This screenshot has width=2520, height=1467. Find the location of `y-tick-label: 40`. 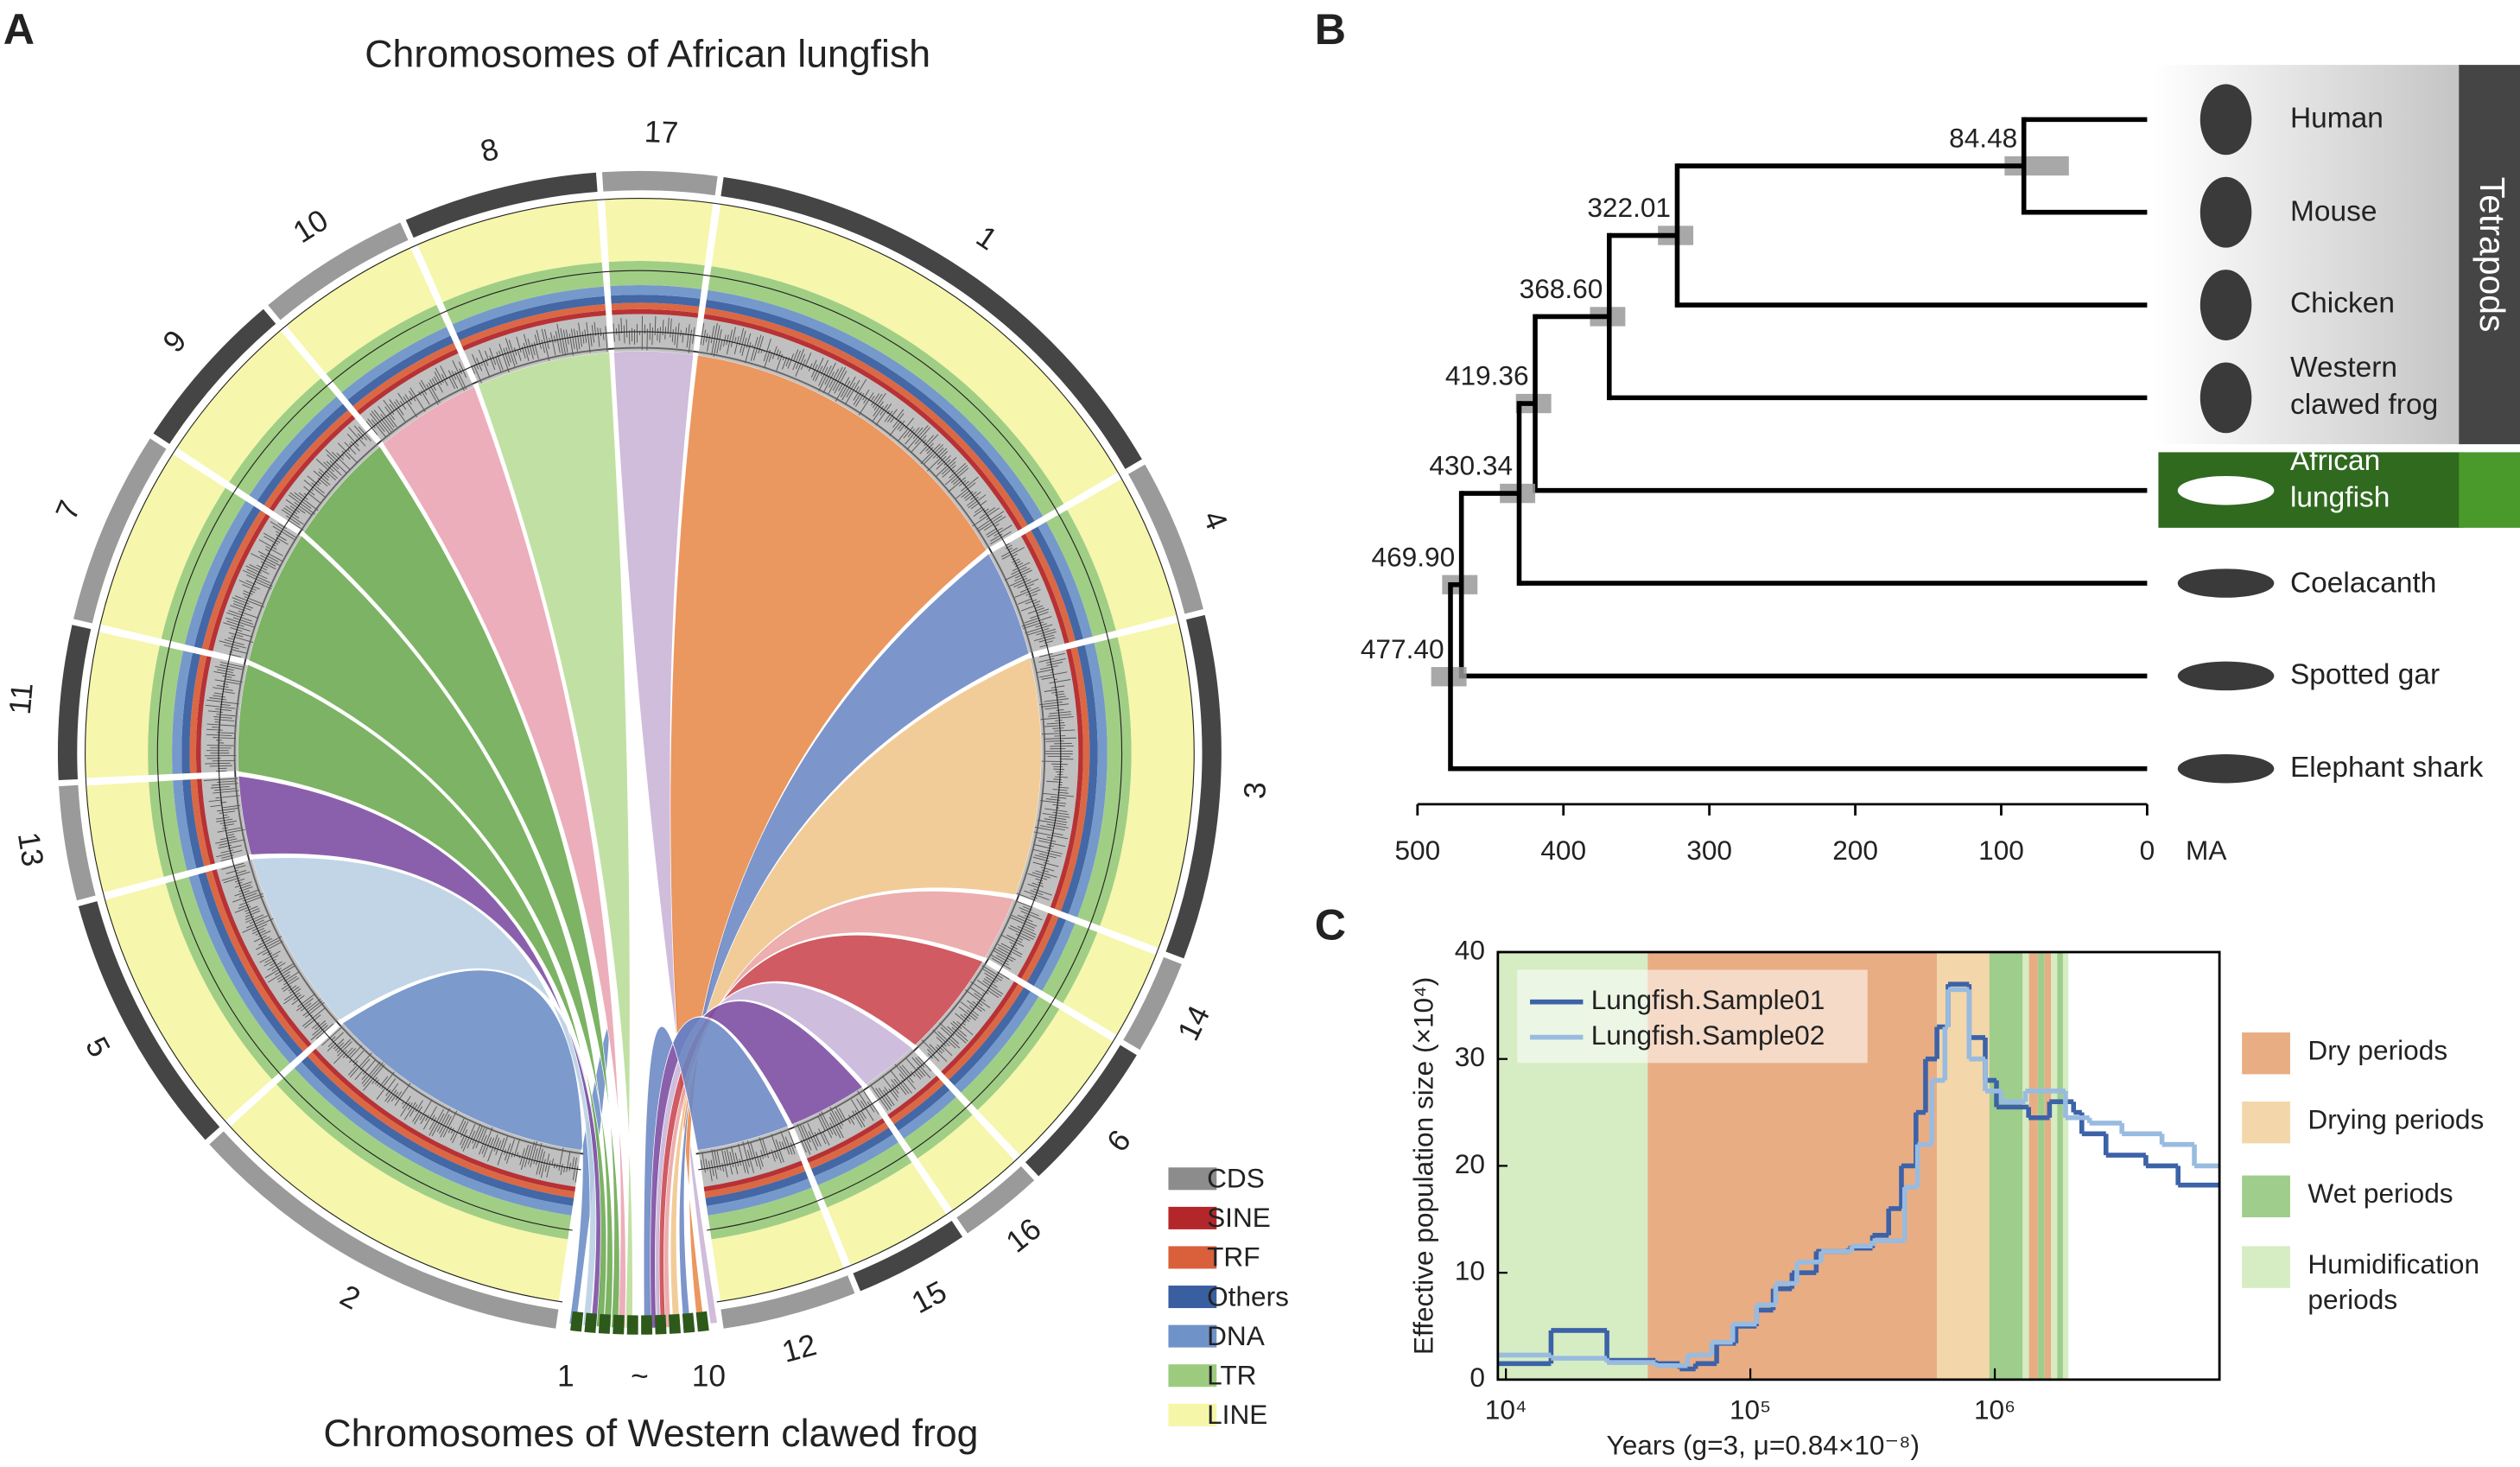

y-tick-label: 40 is located at coordinates (1470, 949).